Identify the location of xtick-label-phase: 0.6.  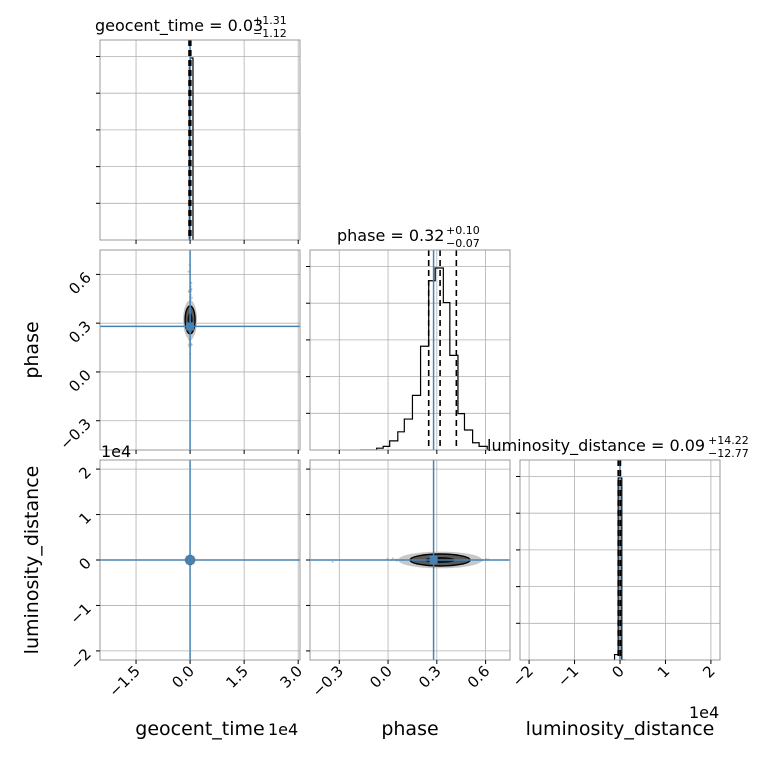
(479, 677).